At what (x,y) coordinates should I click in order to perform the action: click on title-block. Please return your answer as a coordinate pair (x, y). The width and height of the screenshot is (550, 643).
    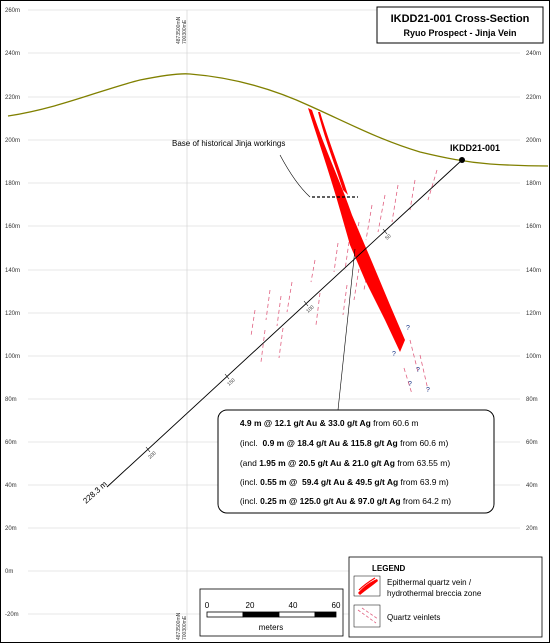
    Looking at the image, I should click on (460, 25).